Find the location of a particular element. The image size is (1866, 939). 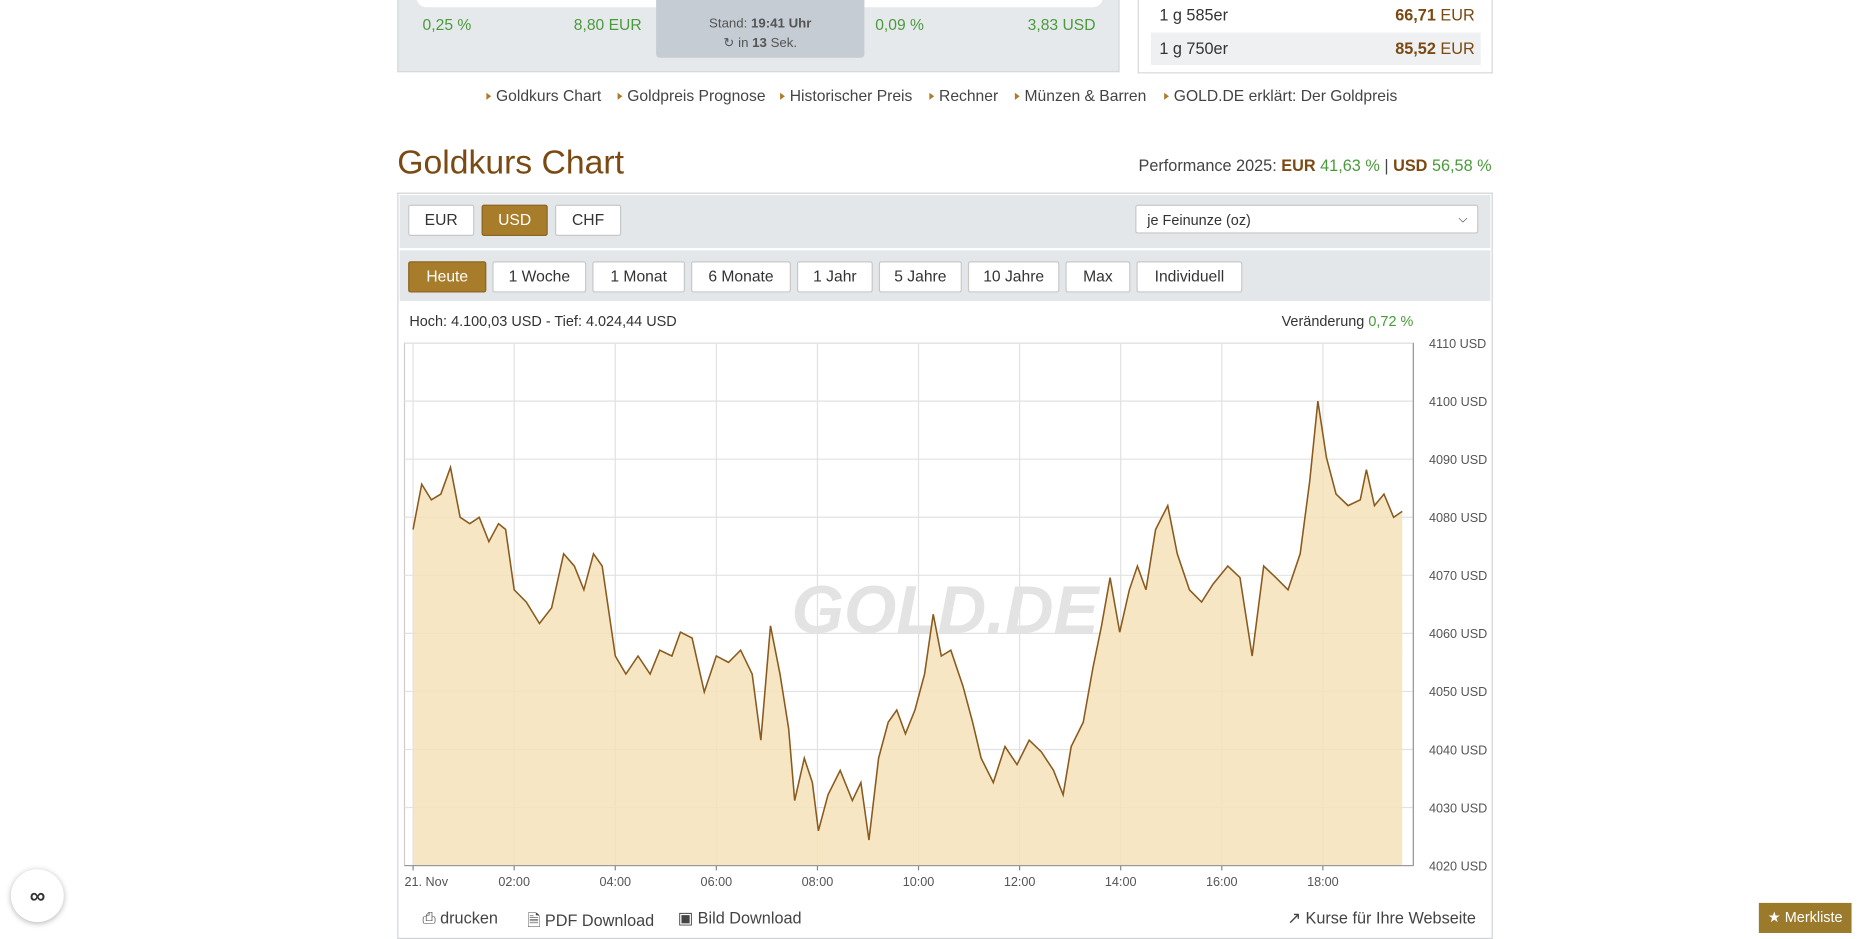

high-low: Hoch: 4.100,03 USD - Tief: 4.024,44 USD is located at coordinates (543, 321).